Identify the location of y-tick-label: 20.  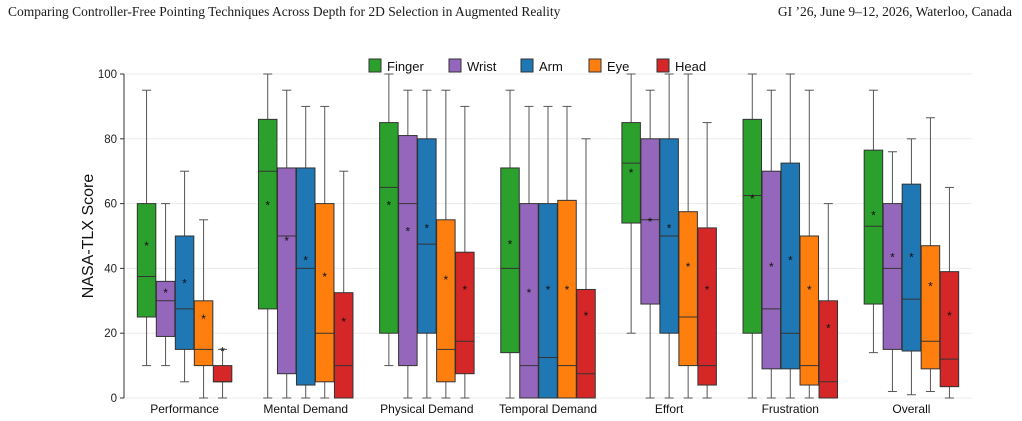
(110, 334).